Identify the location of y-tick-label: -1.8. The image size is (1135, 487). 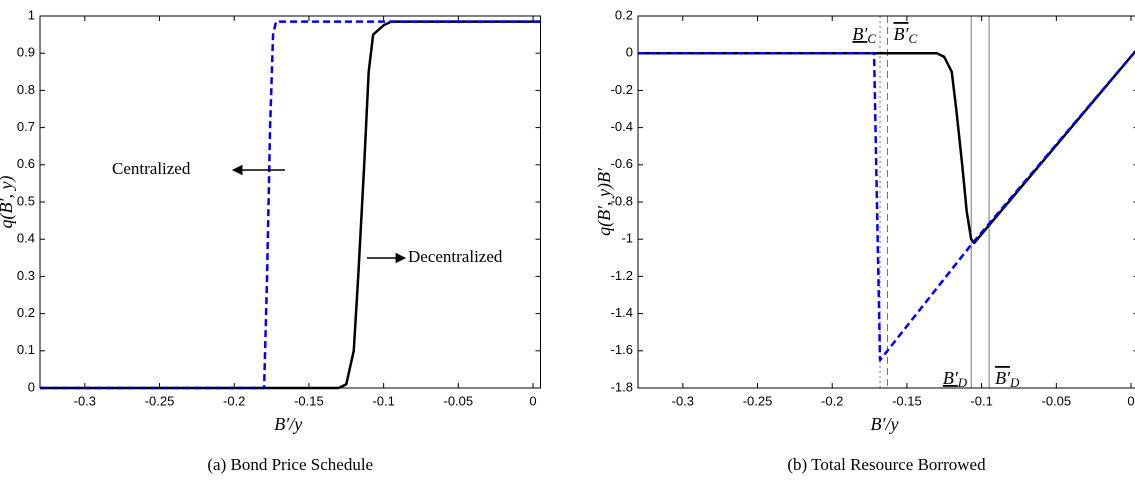
(622, 386).